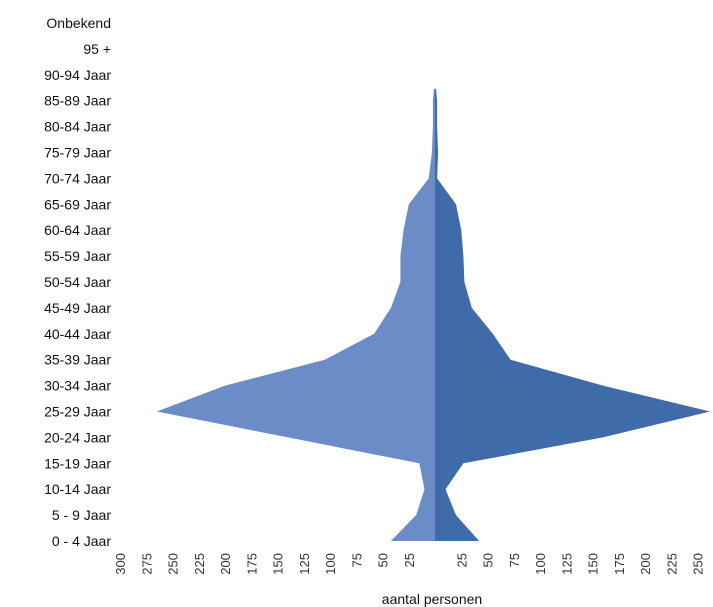 The width and height of the screenshot is (713, 607). Describe the element at coordinates (77, 463) in the screenshot. I see `category-label: 15-19 Jaar` at that location.